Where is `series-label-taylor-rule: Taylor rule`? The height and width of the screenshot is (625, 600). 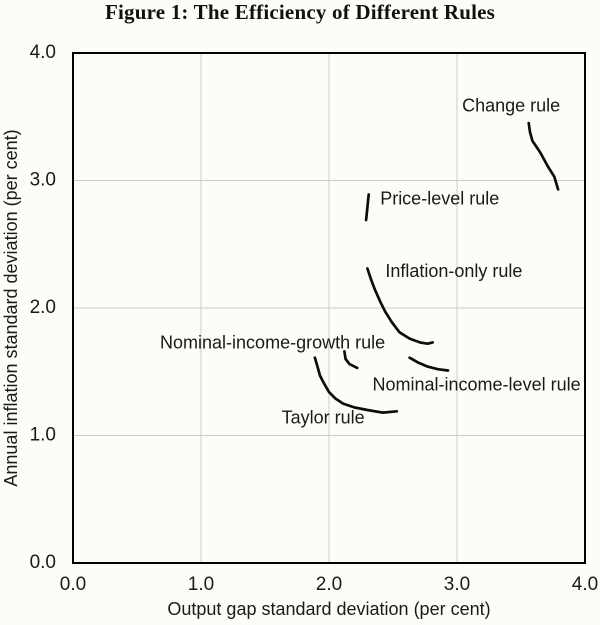
series-label-taylor-rule: Taylor rule is located at coordinates (323, 418).